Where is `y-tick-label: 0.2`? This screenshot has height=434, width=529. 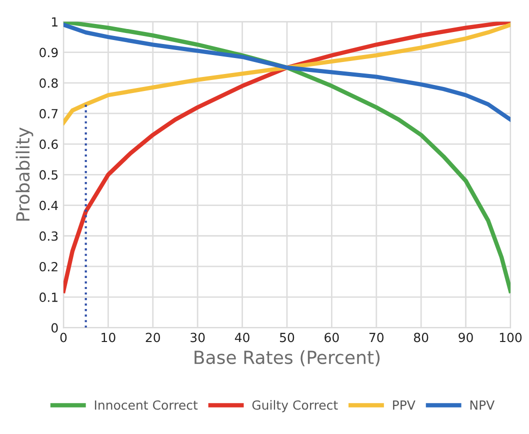 y-tick-label: 0.2 is located at coordinates (49, 267).